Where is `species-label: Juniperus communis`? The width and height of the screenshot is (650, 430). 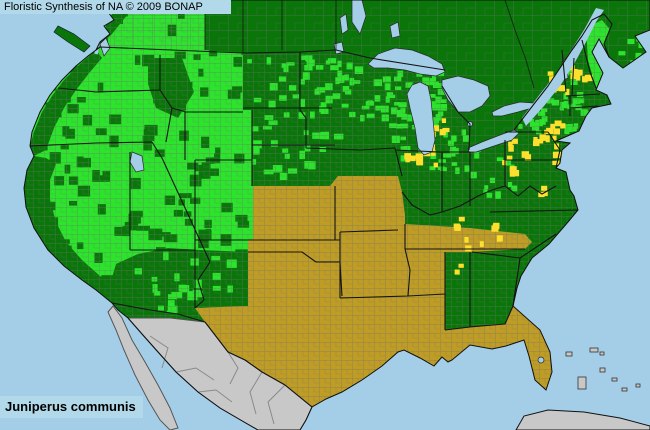
species-label: Juniperus communis is located at coordinates (71, 407).